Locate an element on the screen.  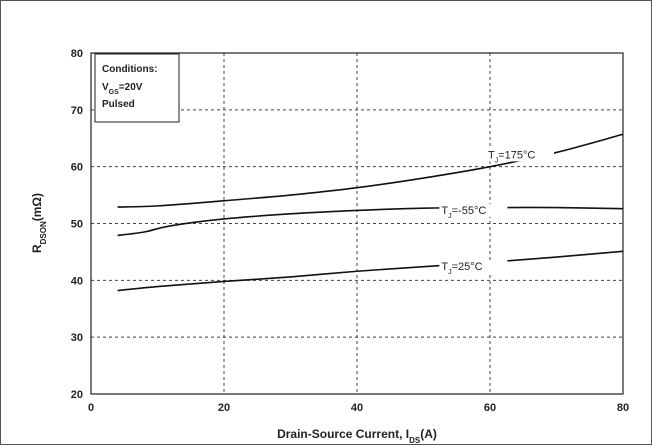
y-tick-label: 40 is located at coordinates (77, 281).